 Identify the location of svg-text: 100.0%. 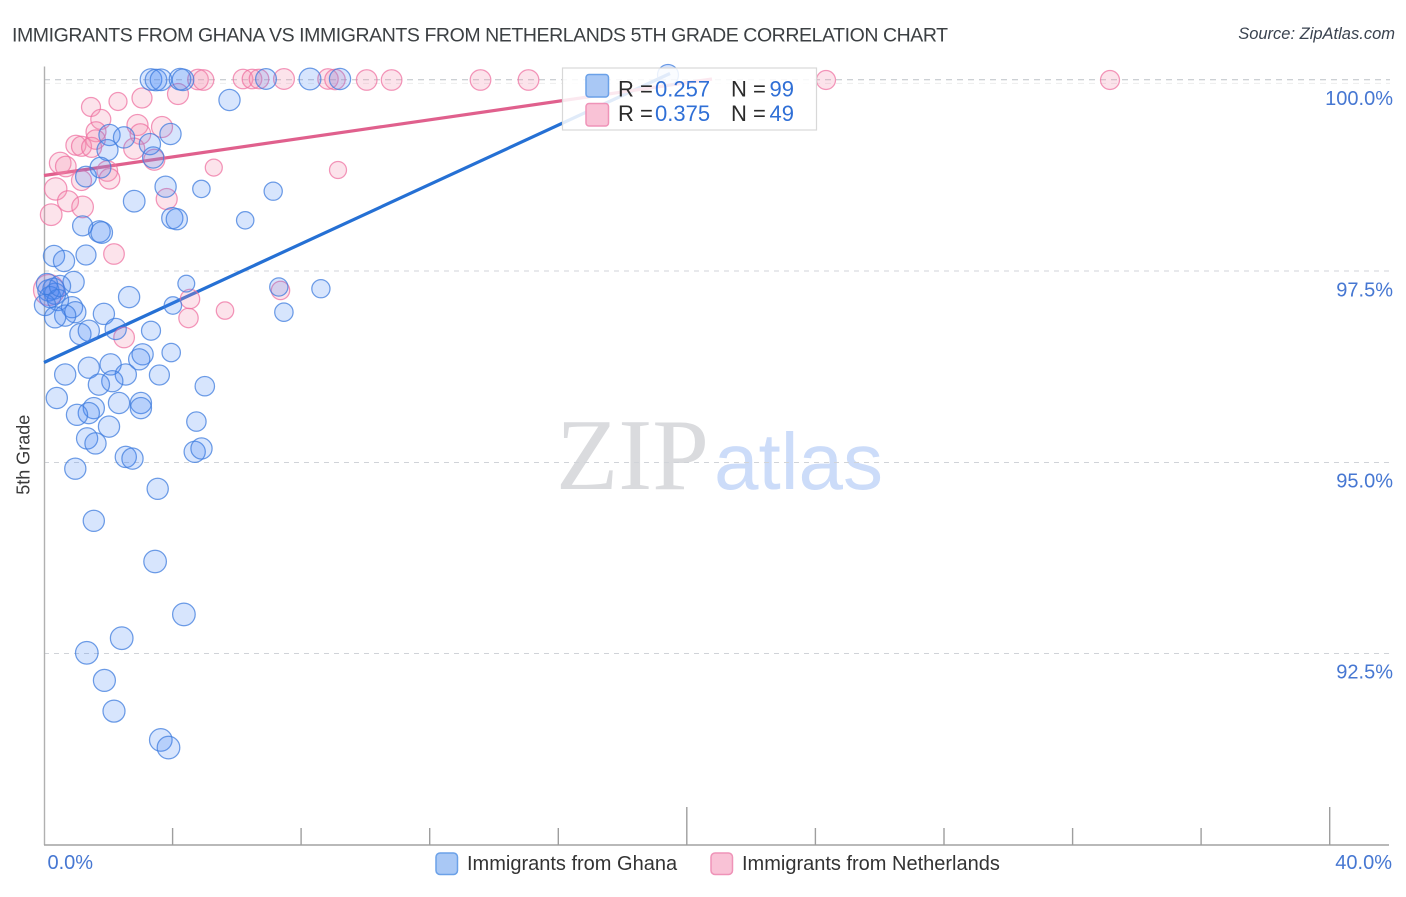
(1359, 99).